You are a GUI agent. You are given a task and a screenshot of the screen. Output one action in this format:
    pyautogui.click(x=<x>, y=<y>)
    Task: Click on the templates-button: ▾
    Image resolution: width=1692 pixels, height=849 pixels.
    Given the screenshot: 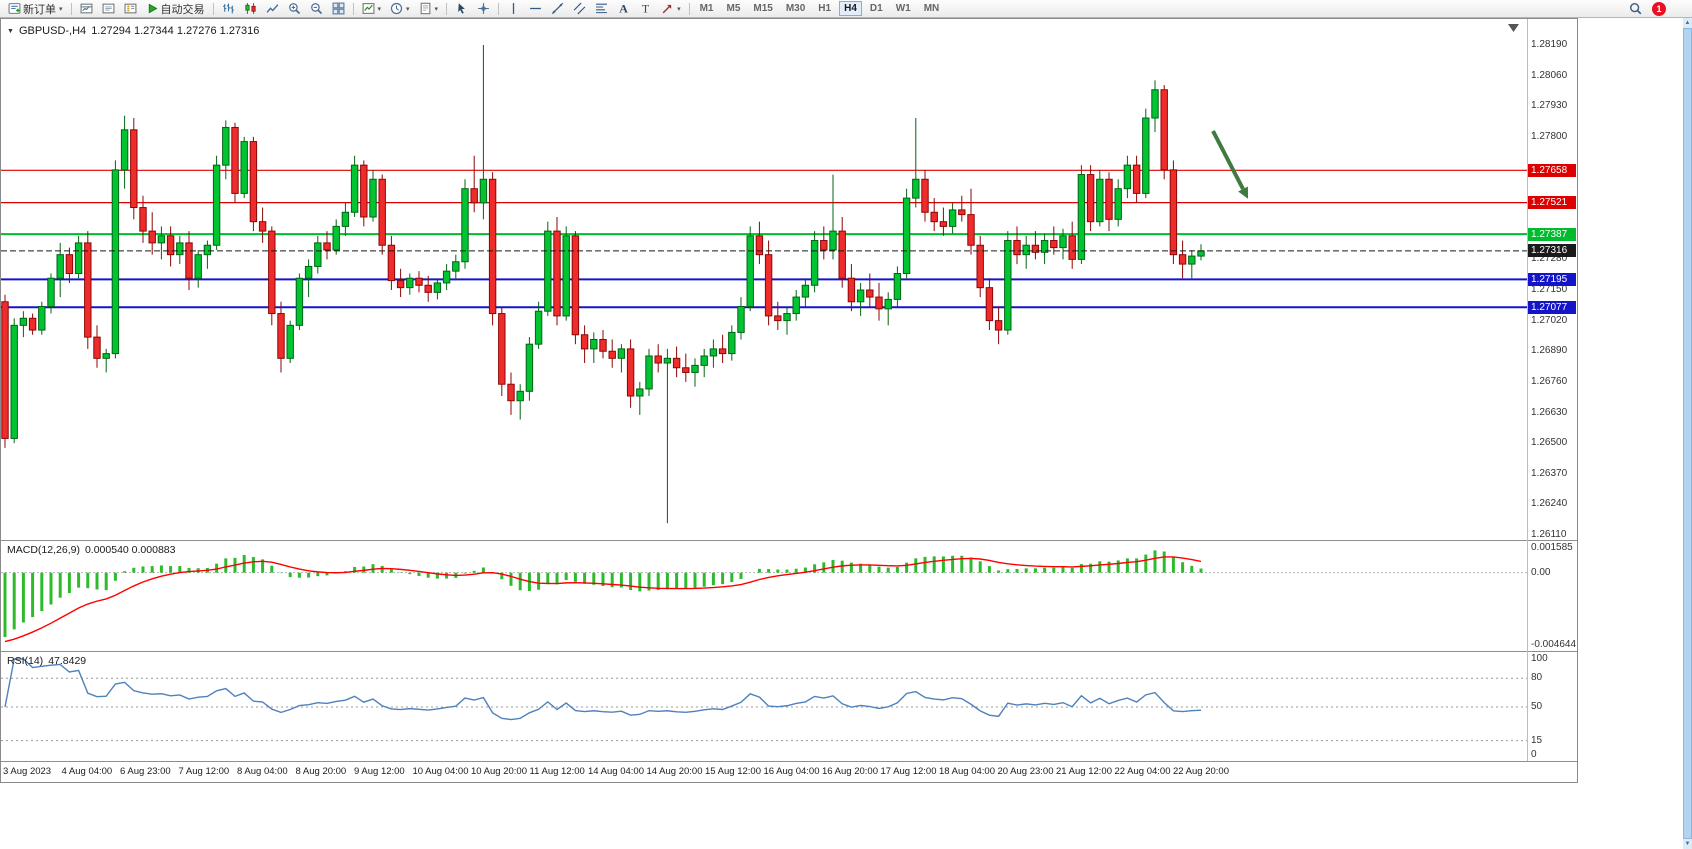 What is the action you would take?
    pyautogui.click(x=429, y=9)
    